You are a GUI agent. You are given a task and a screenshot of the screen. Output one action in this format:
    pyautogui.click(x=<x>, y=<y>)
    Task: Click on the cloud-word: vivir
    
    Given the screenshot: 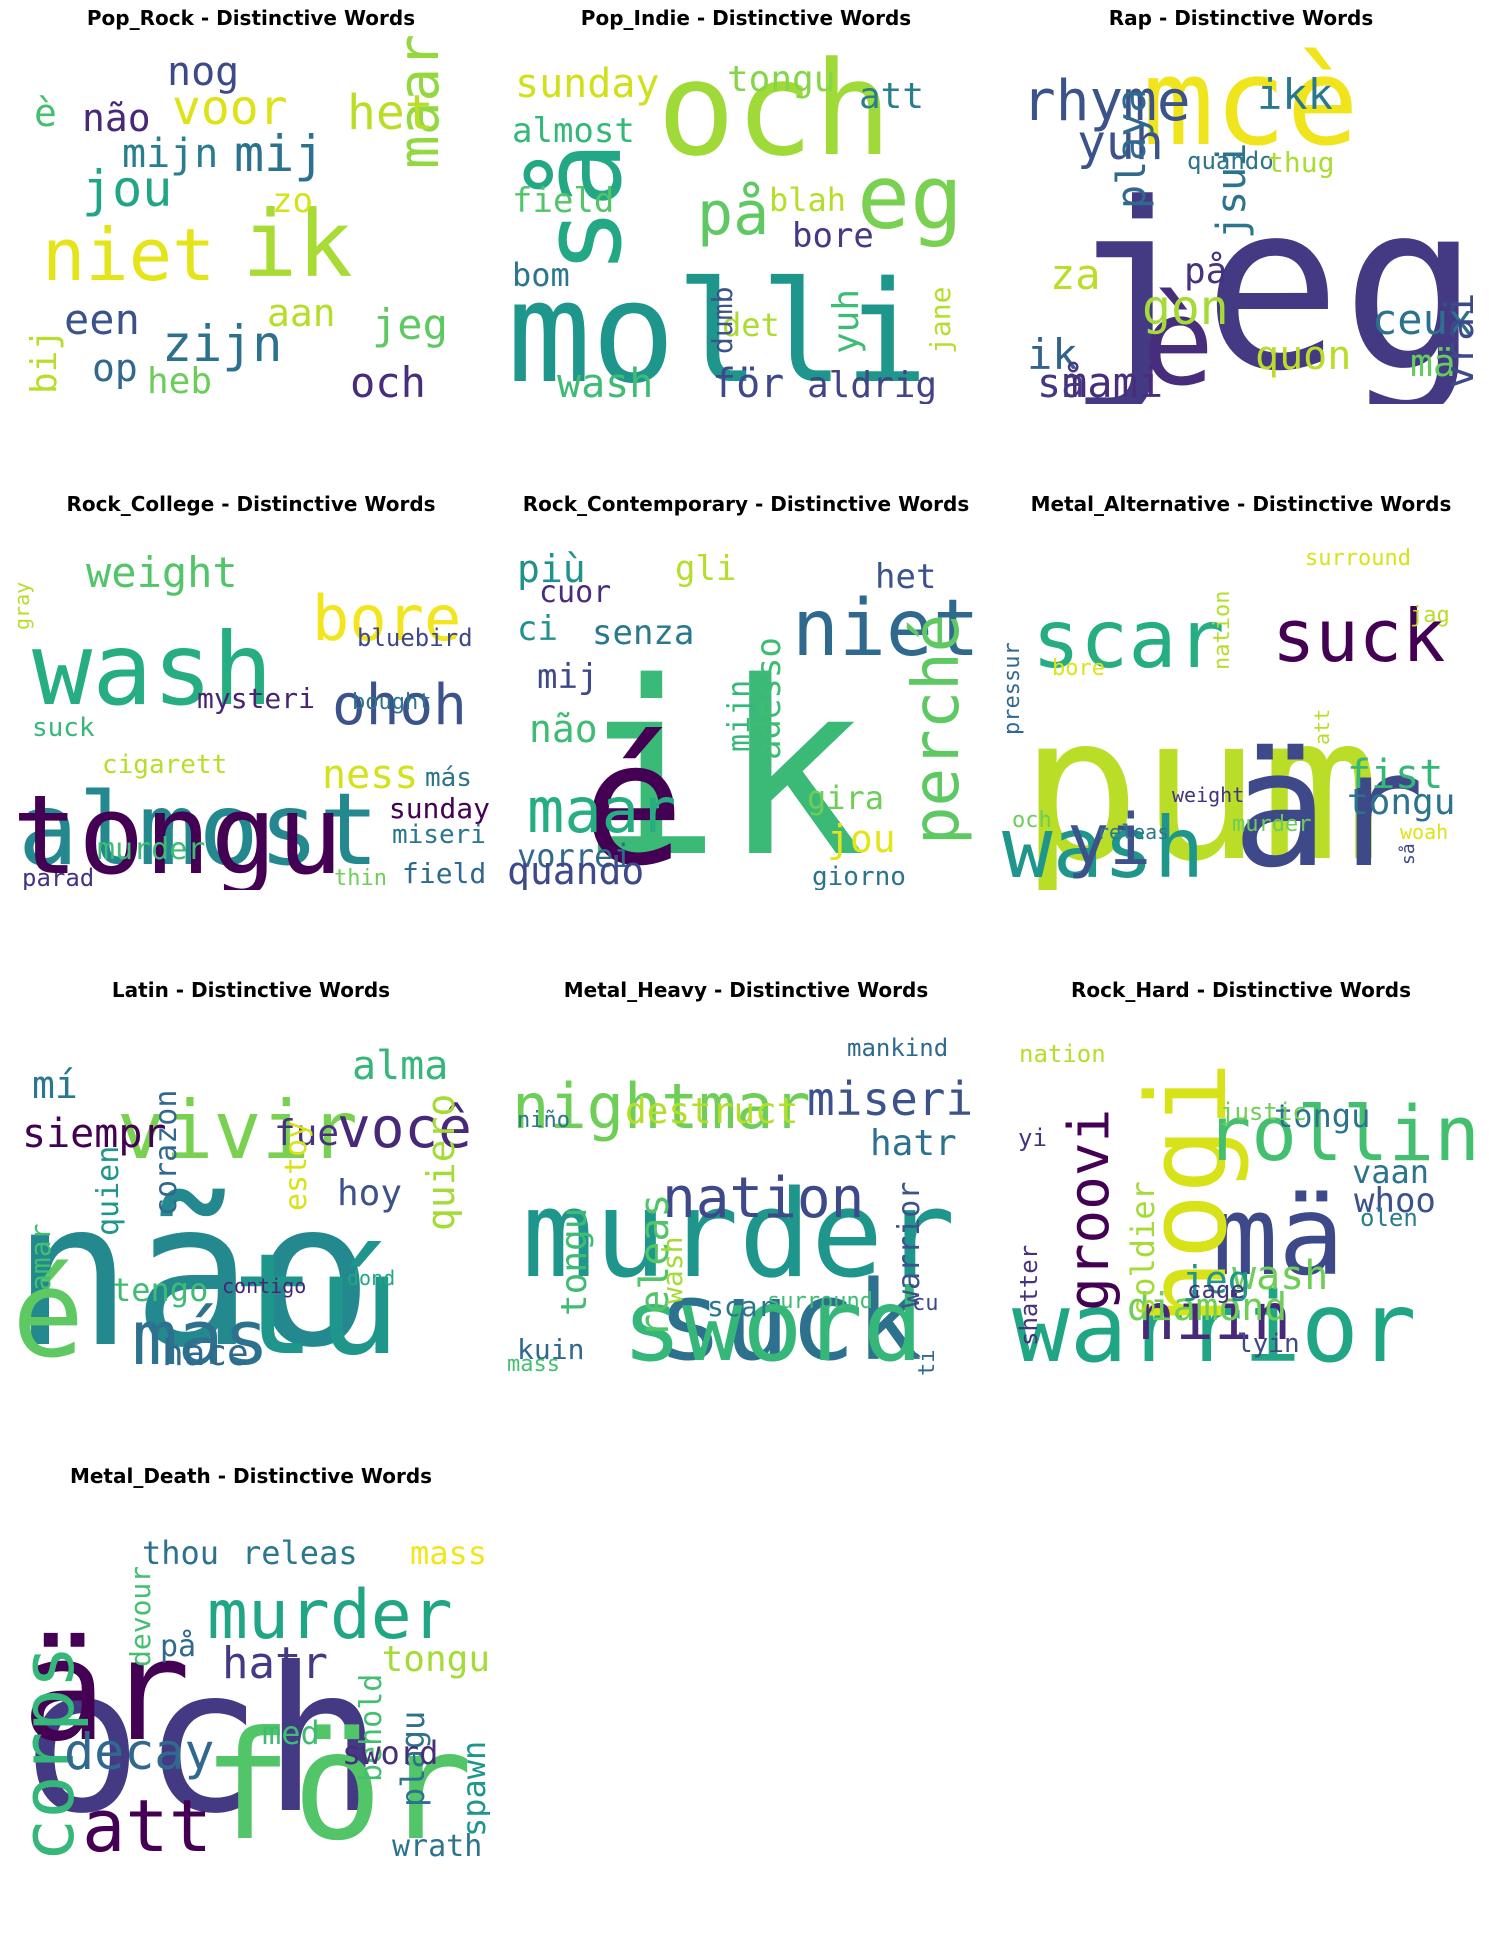 What is the action you would take?
    pyautogui.click(x=237, y=1130)
    